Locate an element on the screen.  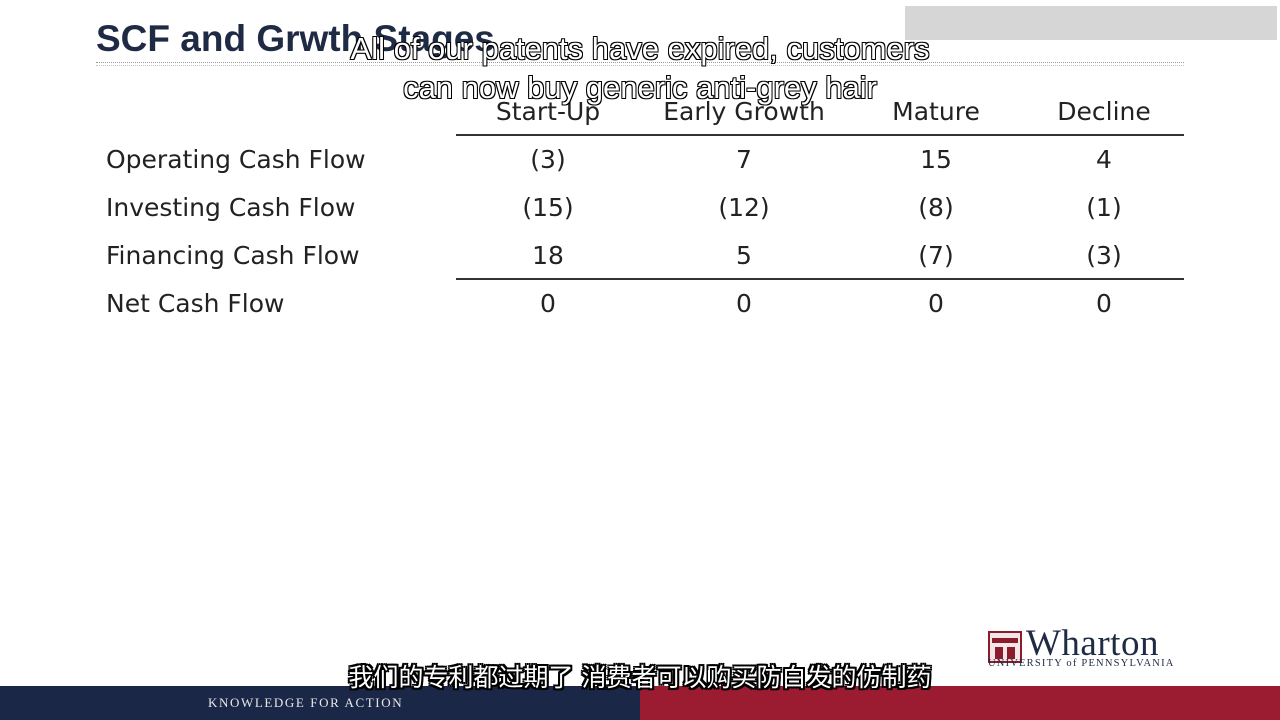
table-cell: 15 is located at coordinates (936, 159).